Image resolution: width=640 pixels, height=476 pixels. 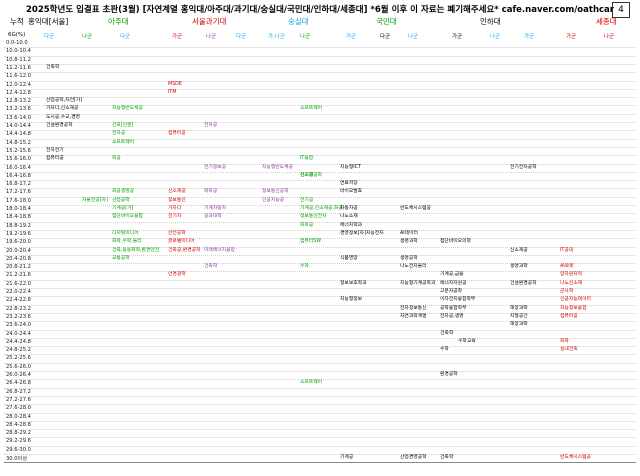 What do you see at coordinates (18, 341) in the screenshot?
I see `row-label: 24.4-24.8` at bounding box center [18, 341].